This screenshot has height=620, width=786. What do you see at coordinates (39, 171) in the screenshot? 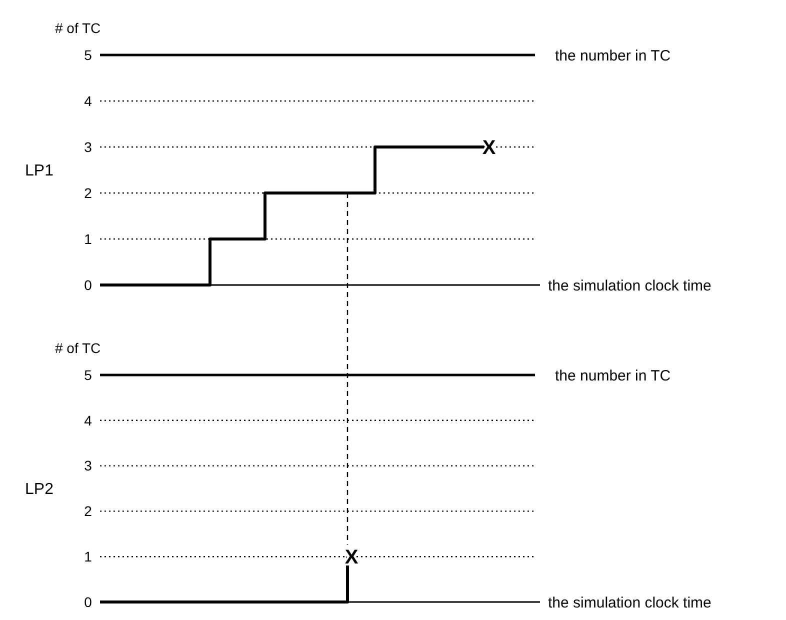
I see `text: LP1` at bounding box center [39, 171].